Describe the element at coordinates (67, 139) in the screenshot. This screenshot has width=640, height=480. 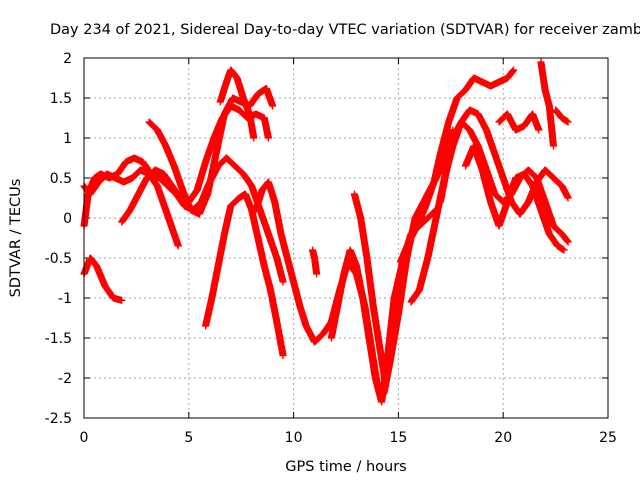
I see `y-tick-label: 1` at that location.